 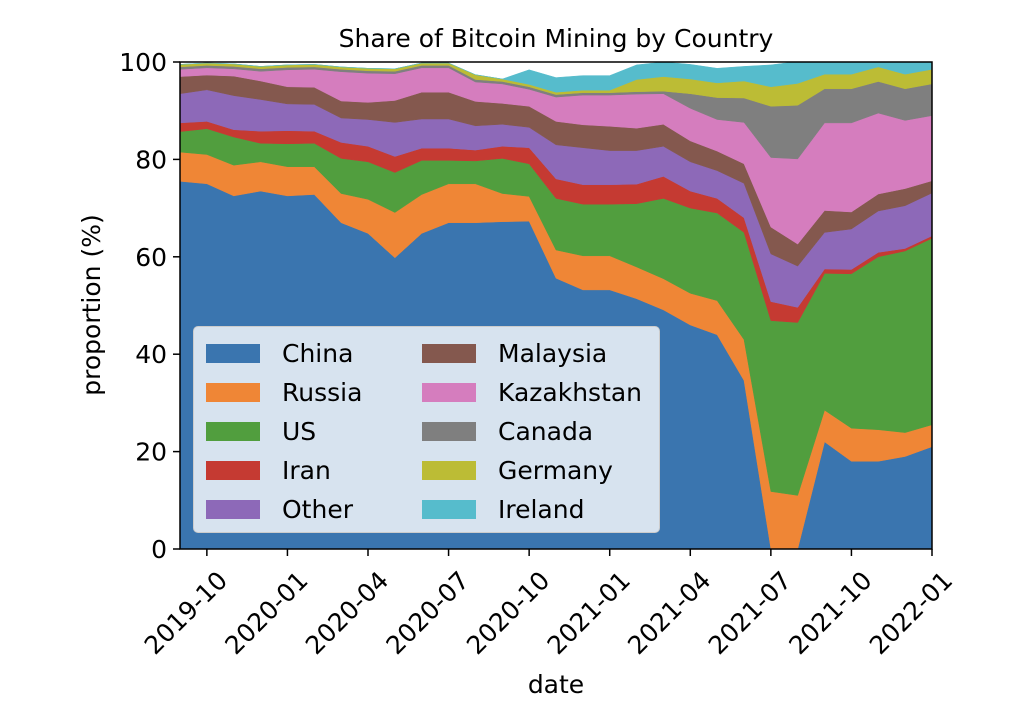 I want to click on legend-item-kazakhstan: Kazakhstan, so click(x=532, y=392).